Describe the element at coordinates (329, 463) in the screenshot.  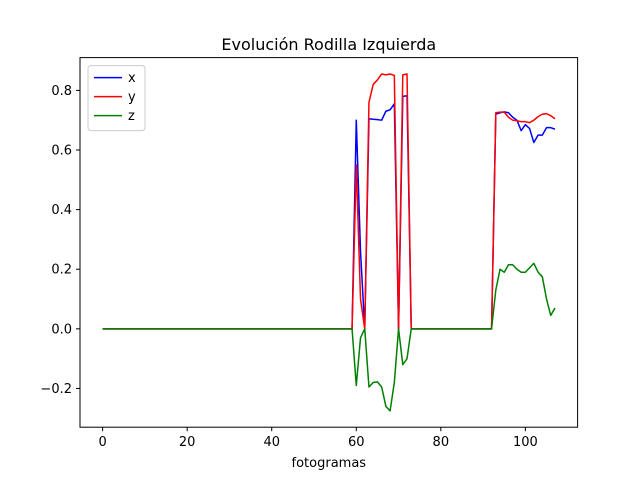
I see `x-axis-label: fotogramas` at that location.